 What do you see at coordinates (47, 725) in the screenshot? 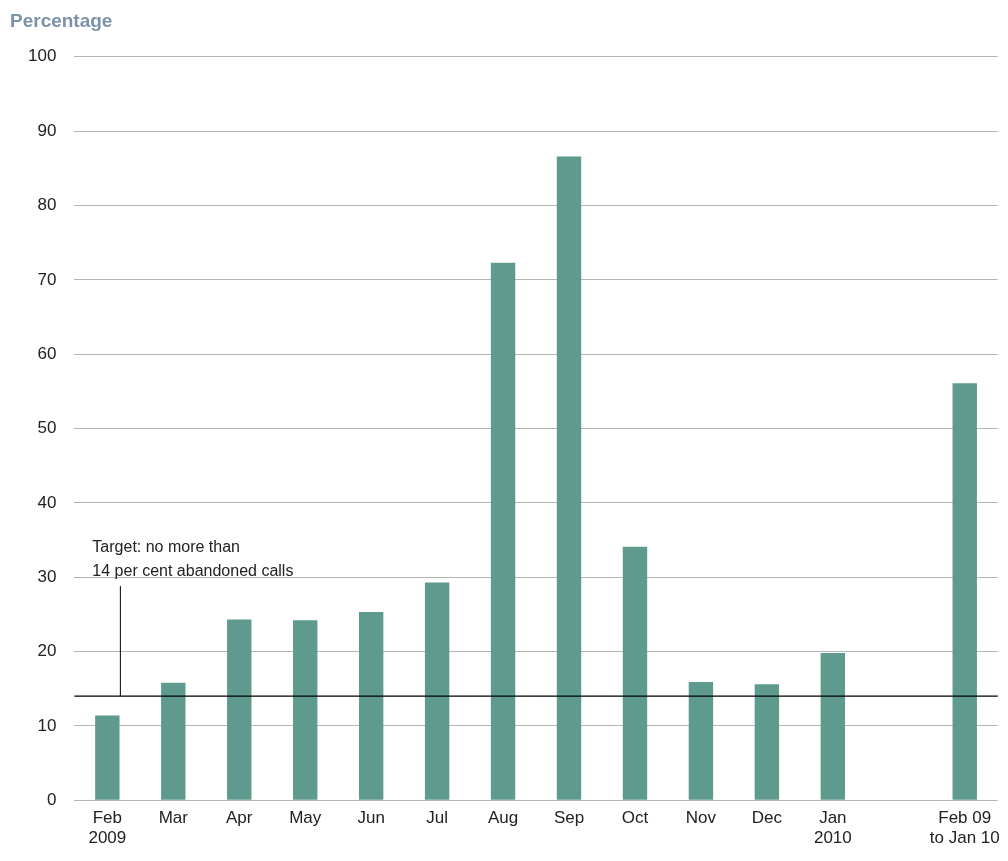
I see `y-tick-label: 10` at bounding box center [47, 725].